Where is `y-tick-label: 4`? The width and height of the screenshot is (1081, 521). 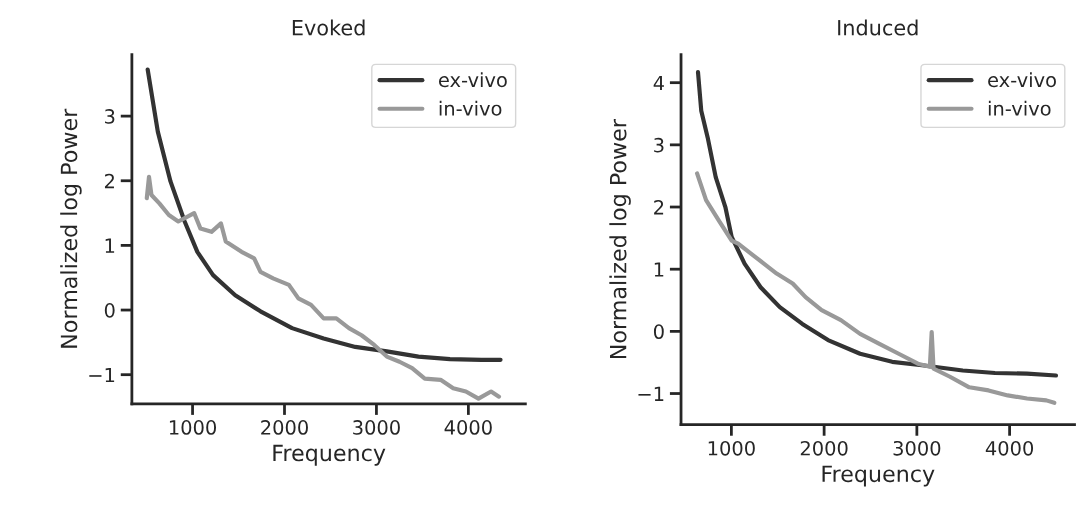
y-tick-label: 4 is located at coordinates (658, 83).